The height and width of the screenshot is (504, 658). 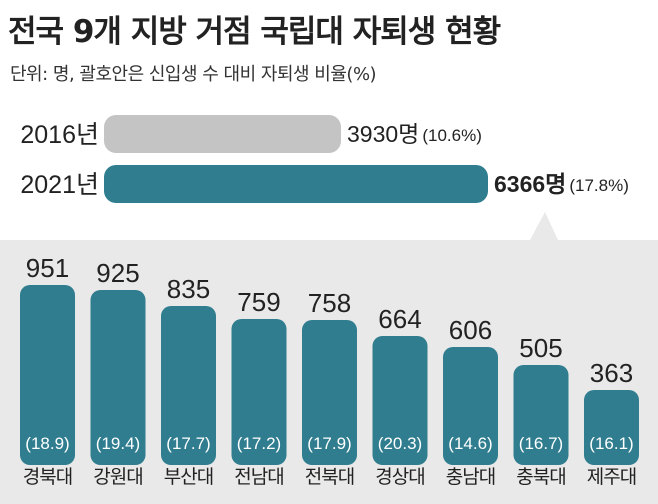 What do you see at coordinates (611, 443) in the screenshot?
I see `vbar-ratio-label: (16.1)` at bounding box center [611, 443].